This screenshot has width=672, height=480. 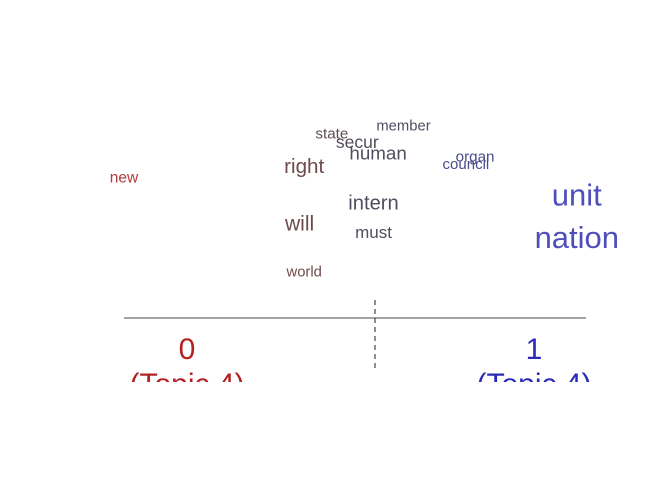 What do you see at coordinates (577, 195) in the screenshot?
I see `word-label-unit: unit` at bounding box center [577, 195].